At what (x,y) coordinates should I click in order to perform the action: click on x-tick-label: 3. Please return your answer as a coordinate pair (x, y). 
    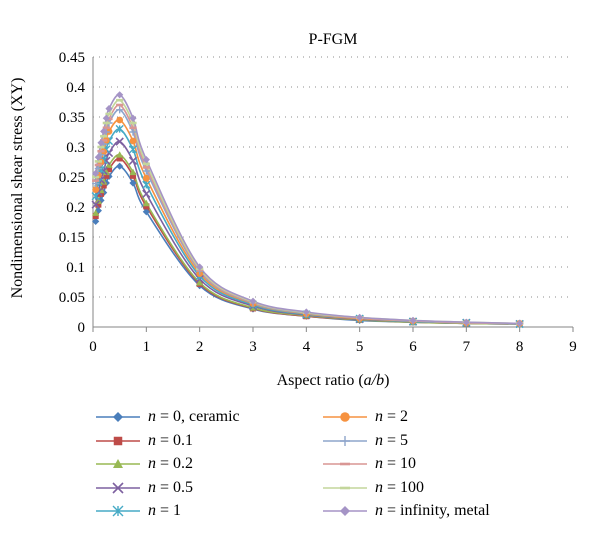
    Looking at the image, I should click on (253, 347).